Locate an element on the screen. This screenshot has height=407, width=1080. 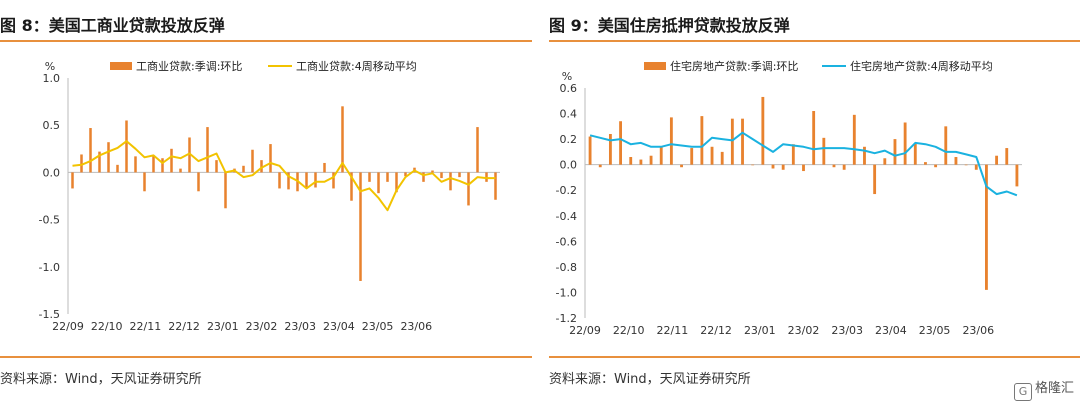
legend-line-label: 工商业贷款:4周移动平均 is located at coordinates (356, 66).